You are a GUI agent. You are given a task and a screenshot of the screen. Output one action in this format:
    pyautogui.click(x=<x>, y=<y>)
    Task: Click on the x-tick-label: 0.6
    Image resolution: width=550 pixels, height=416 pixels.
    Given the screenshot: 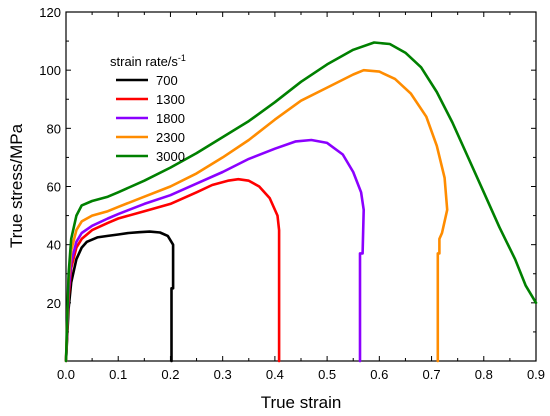 What is the action you would take?
    pyautogui.click(x=379, y=374)
    